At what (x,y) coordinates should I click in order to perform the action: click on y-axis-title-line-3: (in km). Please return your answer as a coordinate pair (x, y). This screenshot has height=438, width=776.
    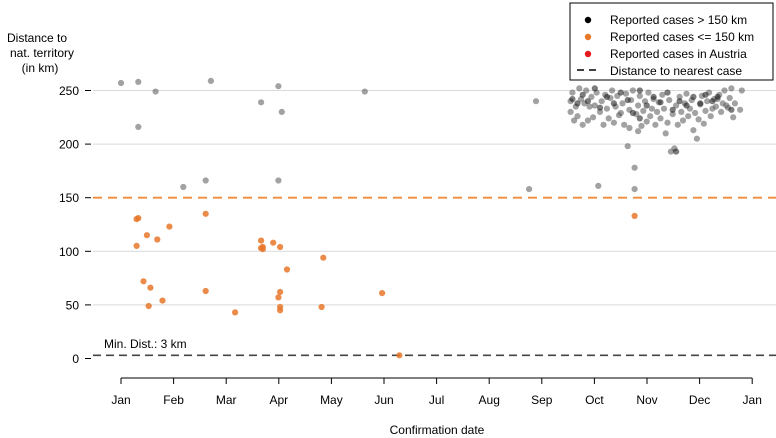
    Looking at the image, I should click on (40, 68).